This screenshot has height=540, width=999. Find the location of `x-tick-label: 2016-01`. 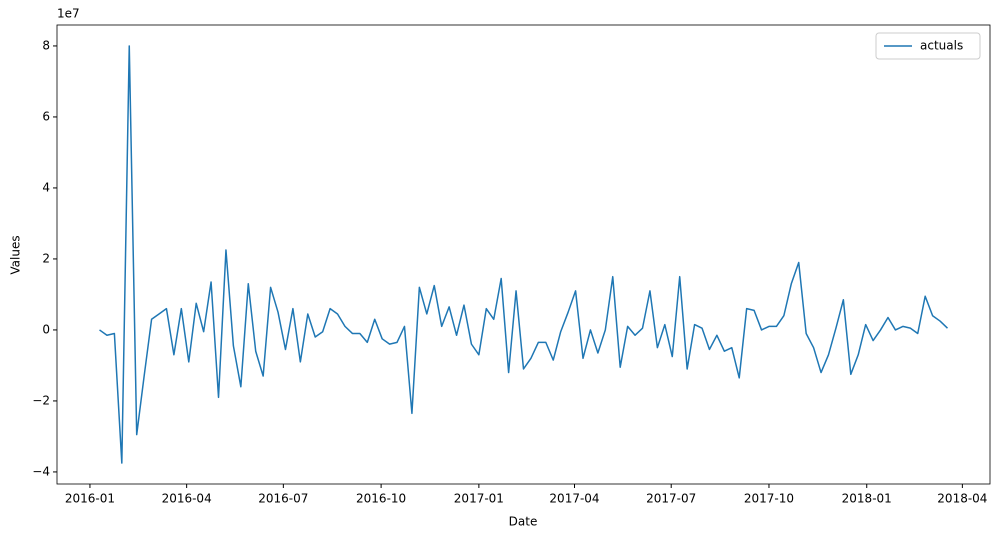

x-tick-label: 2016-01 is located at coordinates (90, 499).